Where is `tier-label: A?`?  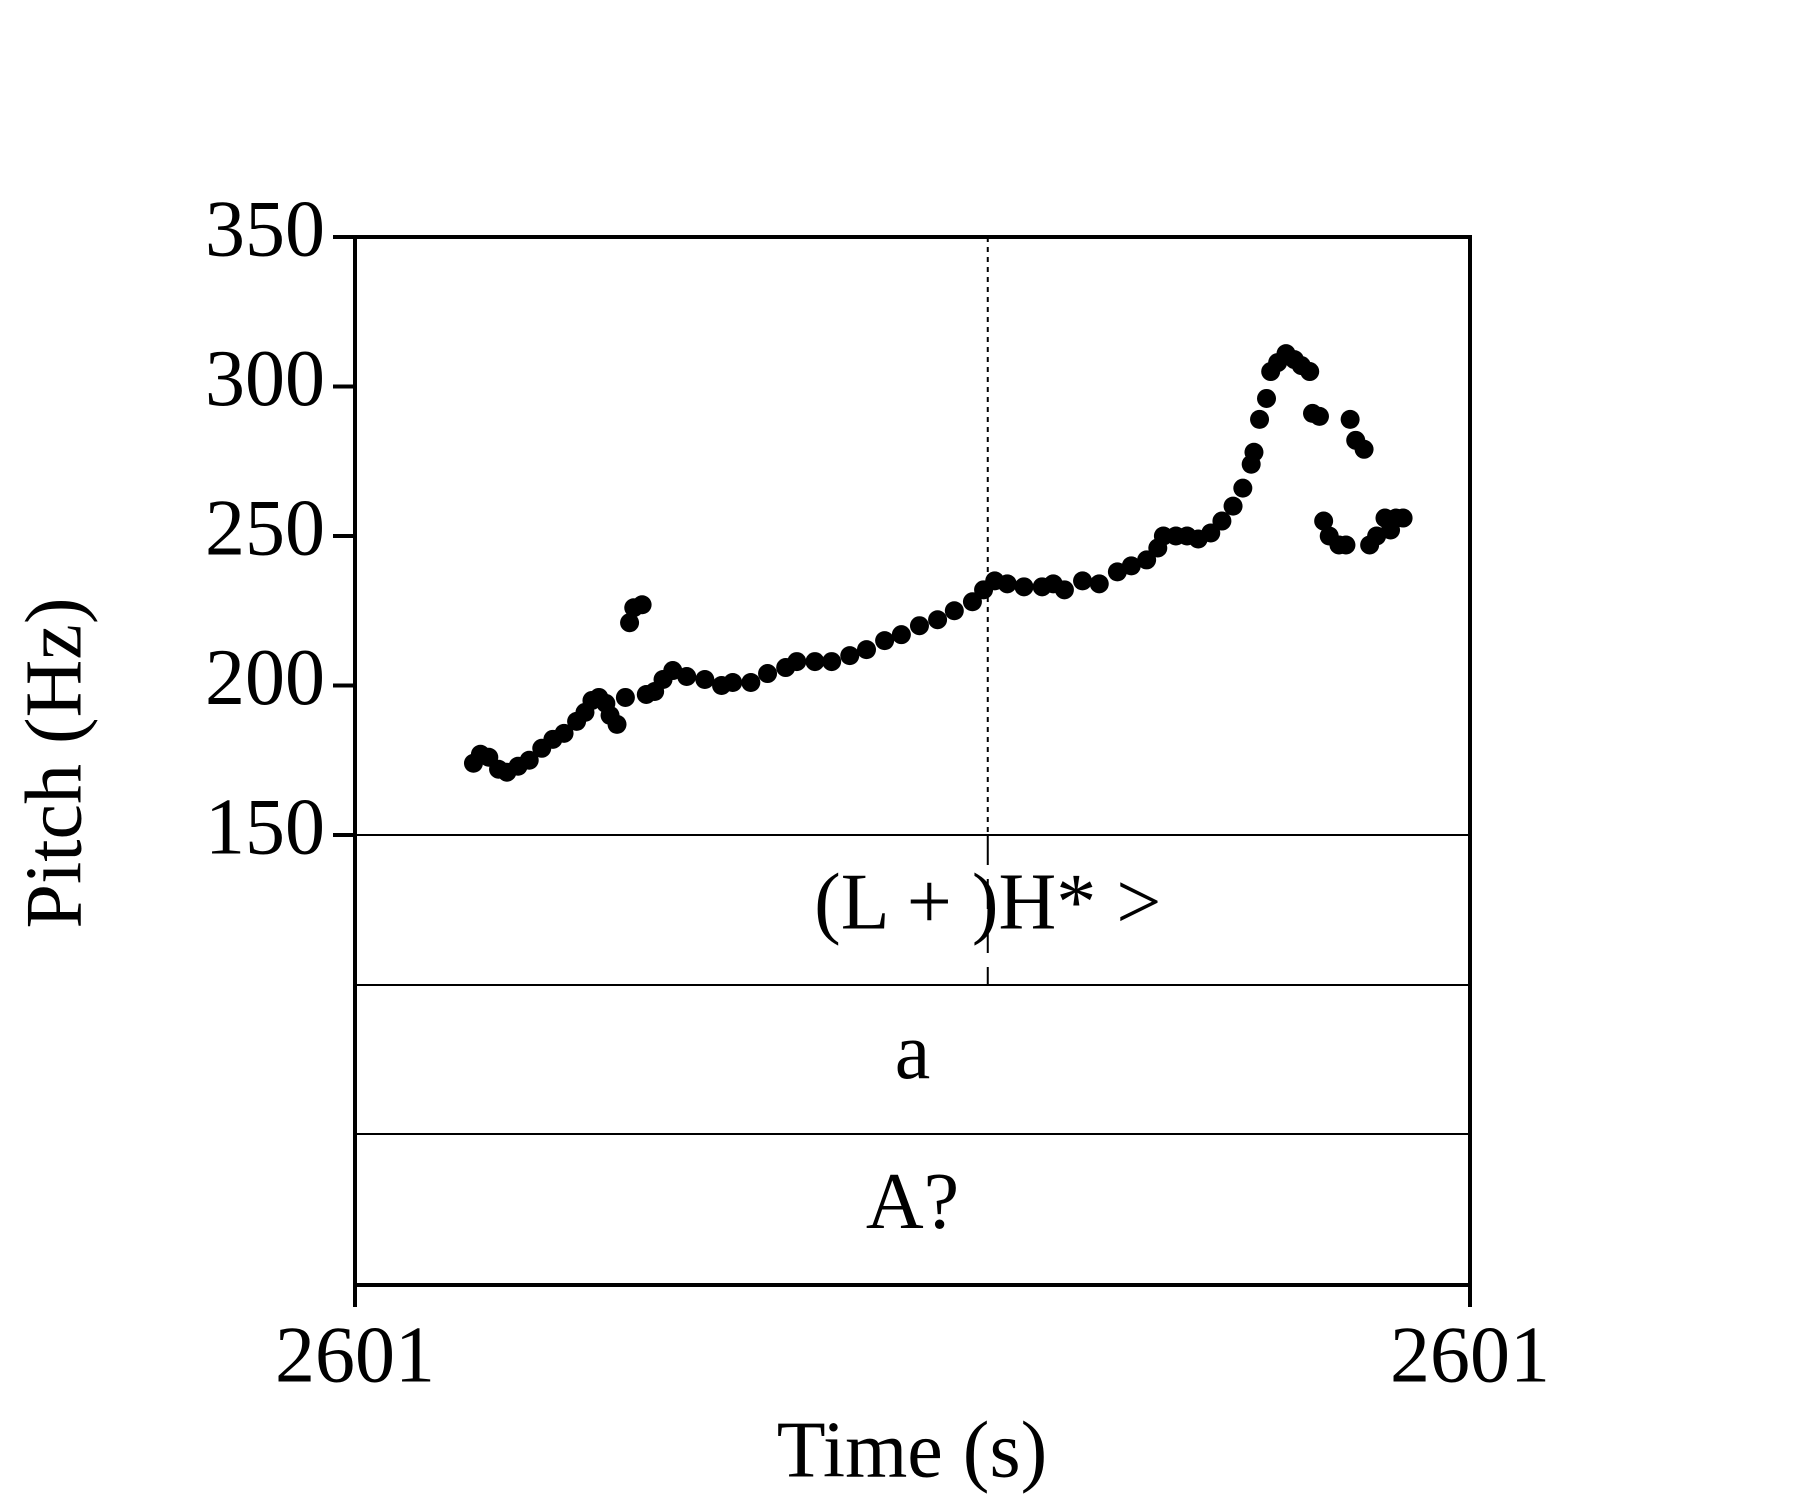
tier-label: A? is located at coordinates (912, 1202).